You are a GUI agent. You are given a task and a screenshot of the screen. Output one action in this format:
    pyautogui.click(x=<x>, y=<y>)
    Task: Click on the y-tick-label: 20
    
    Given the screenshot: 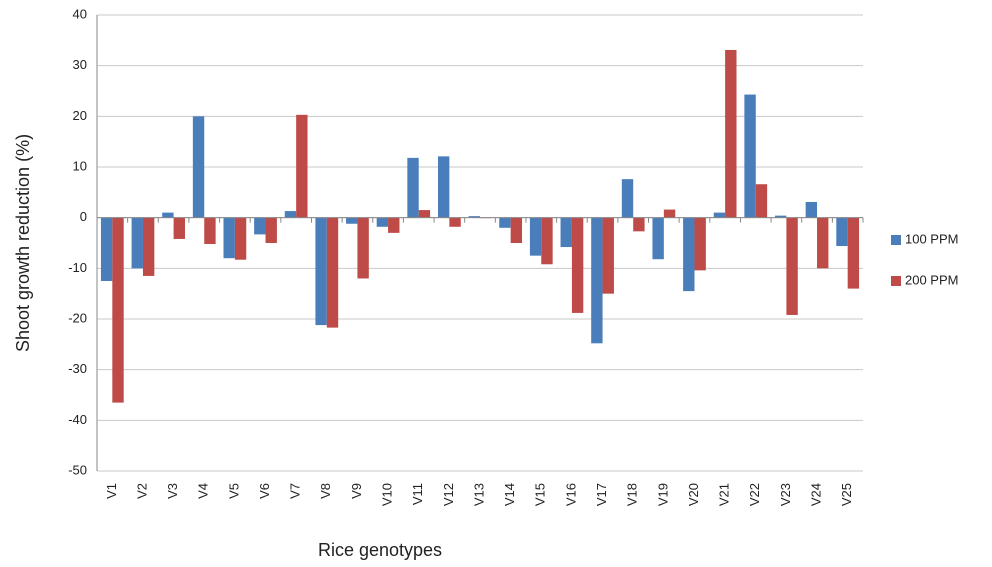 What is the action you would take?
    pyautogui.click(x=80, y=115)
    